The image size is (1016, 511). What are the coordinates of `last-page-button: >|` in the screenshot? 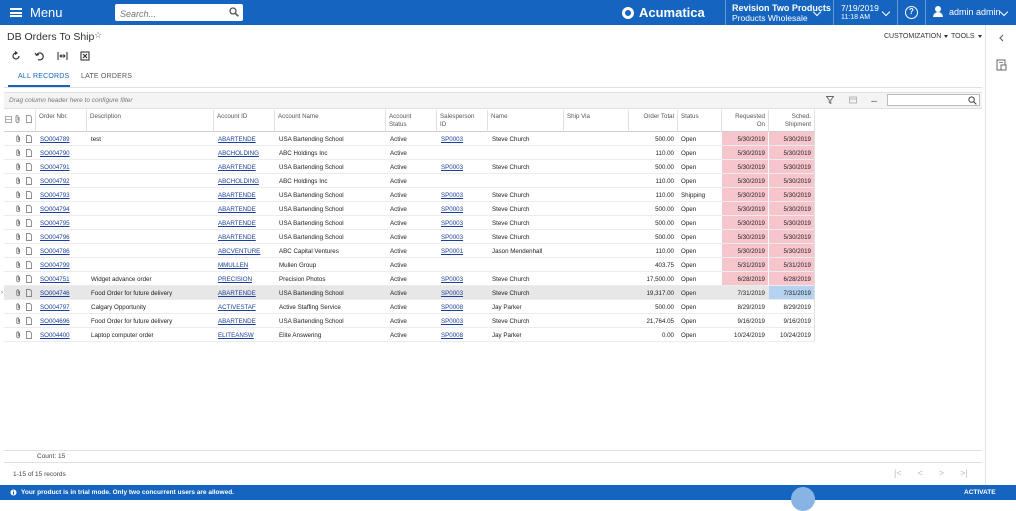 It's located at (964, 473).